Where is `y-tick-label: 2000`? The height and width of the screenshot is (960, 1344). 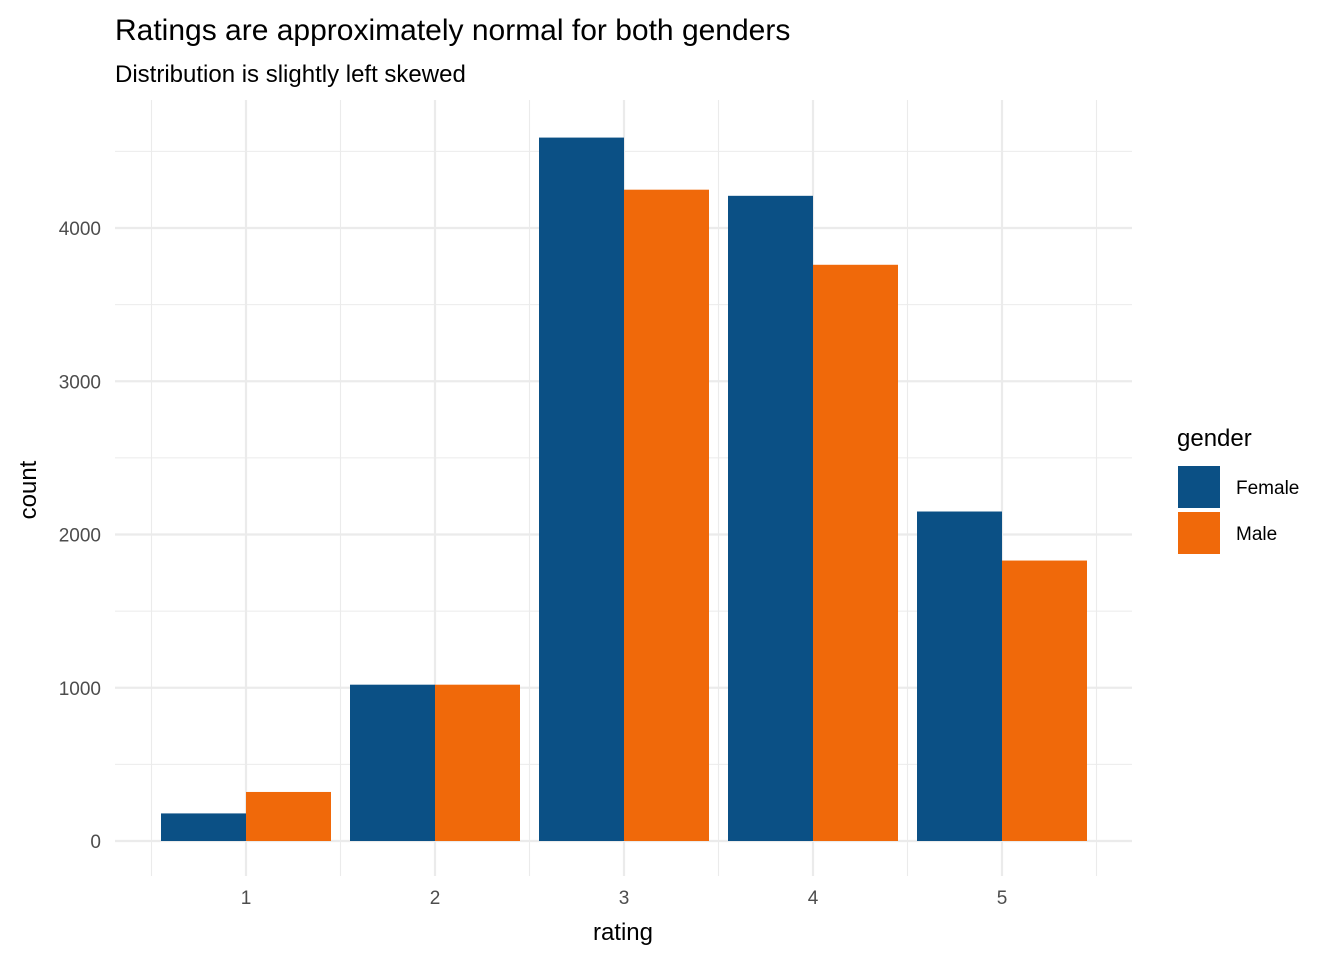 y-tick-label: 2000 is located at coordinates (80, 536).